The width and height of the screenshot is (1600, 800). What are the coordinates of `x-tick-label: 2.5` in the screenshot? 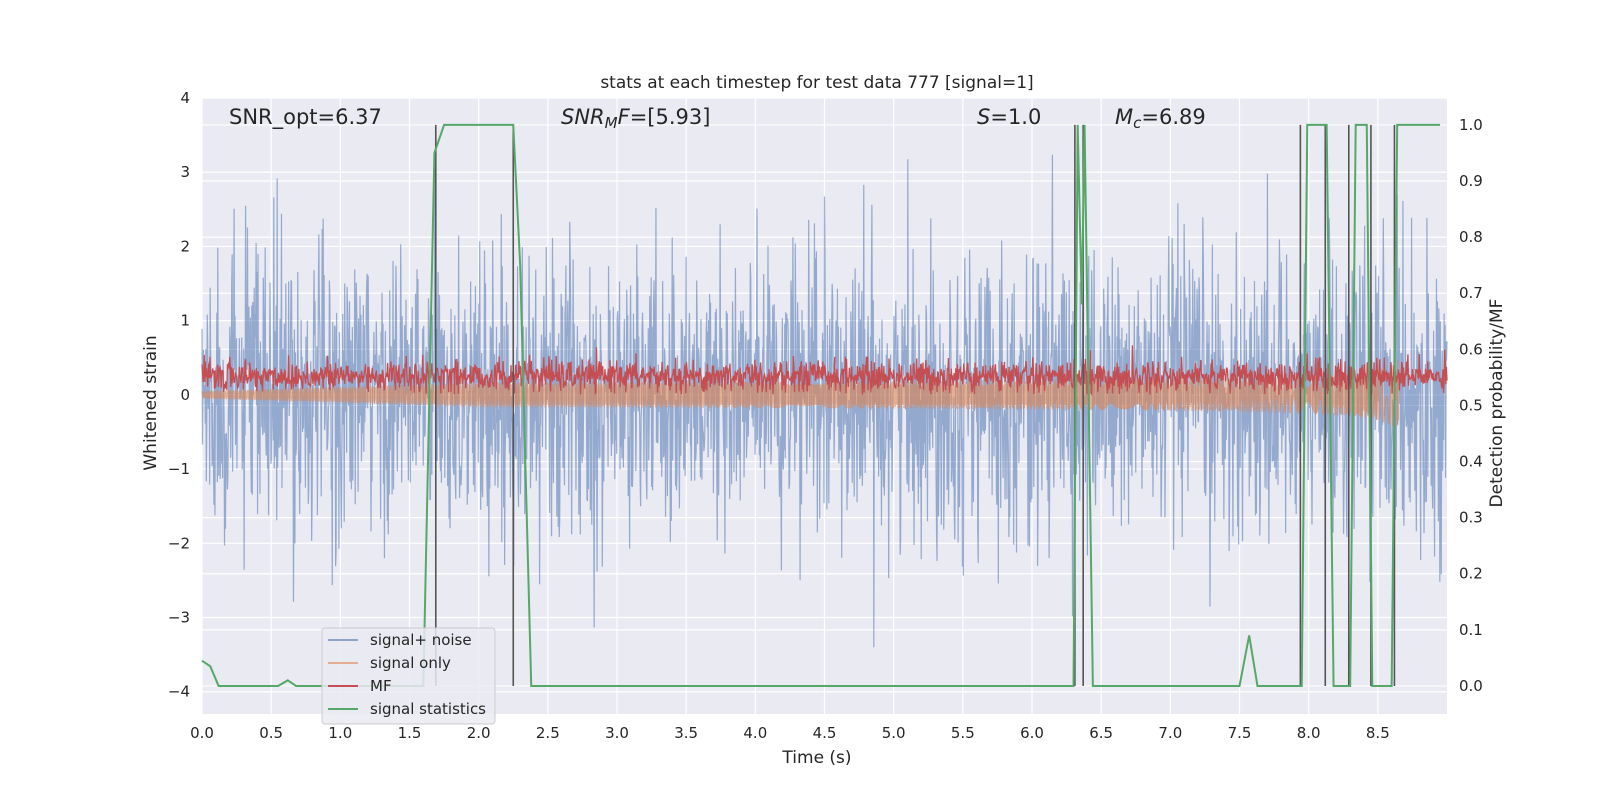 It's located at (548, 733).